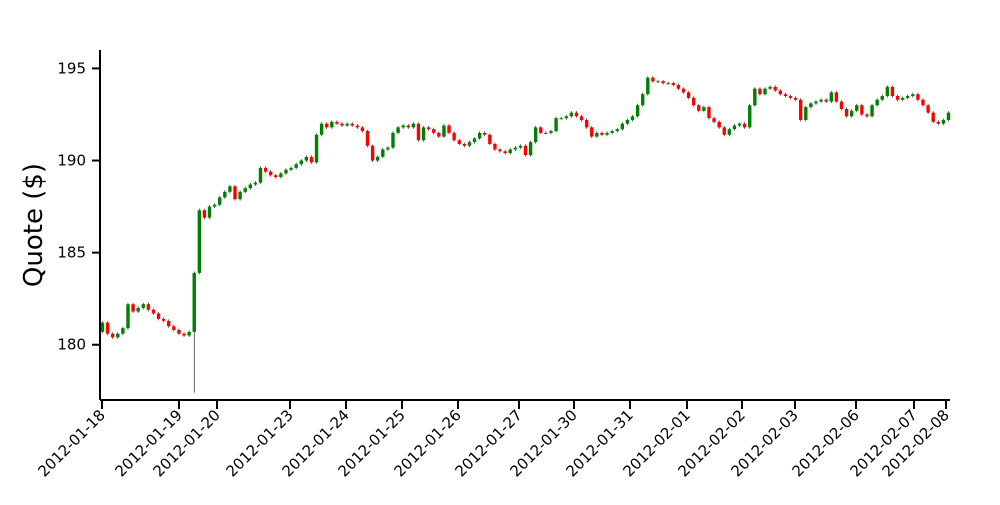 Image resolution: width=1000 pixels, height=505 pixels. I want to click on y-tick-label: 195, so click(71, 68).